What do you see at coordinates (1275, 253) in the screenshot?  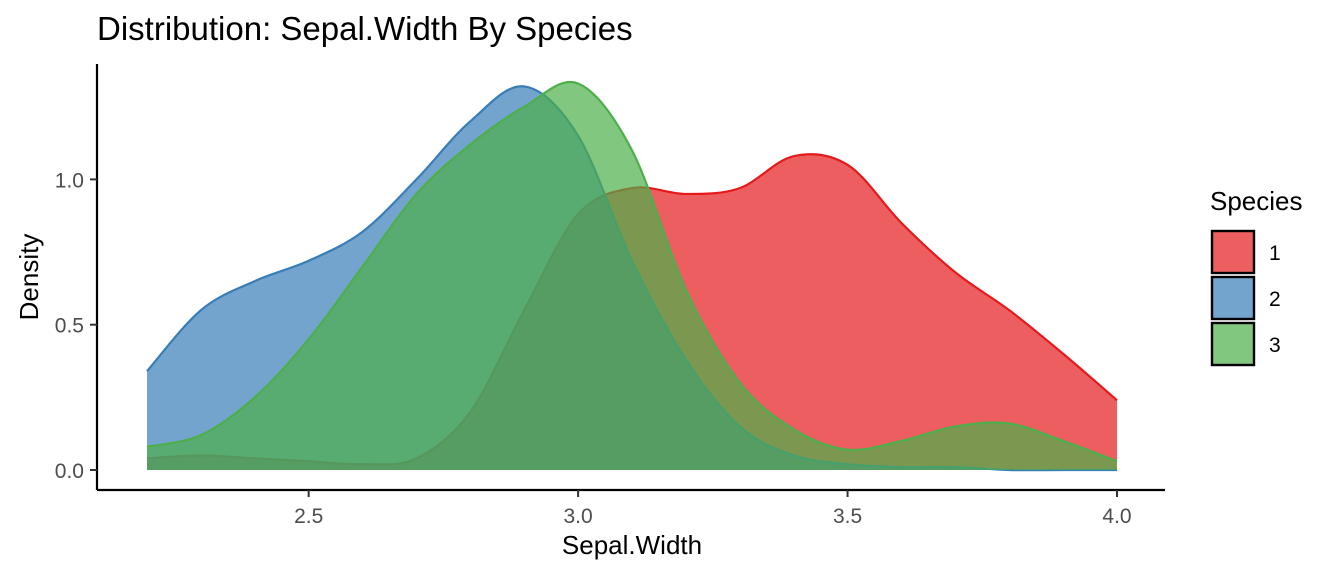 I see `legend-label-species-1: 1` at bounding box center [1275, 253].